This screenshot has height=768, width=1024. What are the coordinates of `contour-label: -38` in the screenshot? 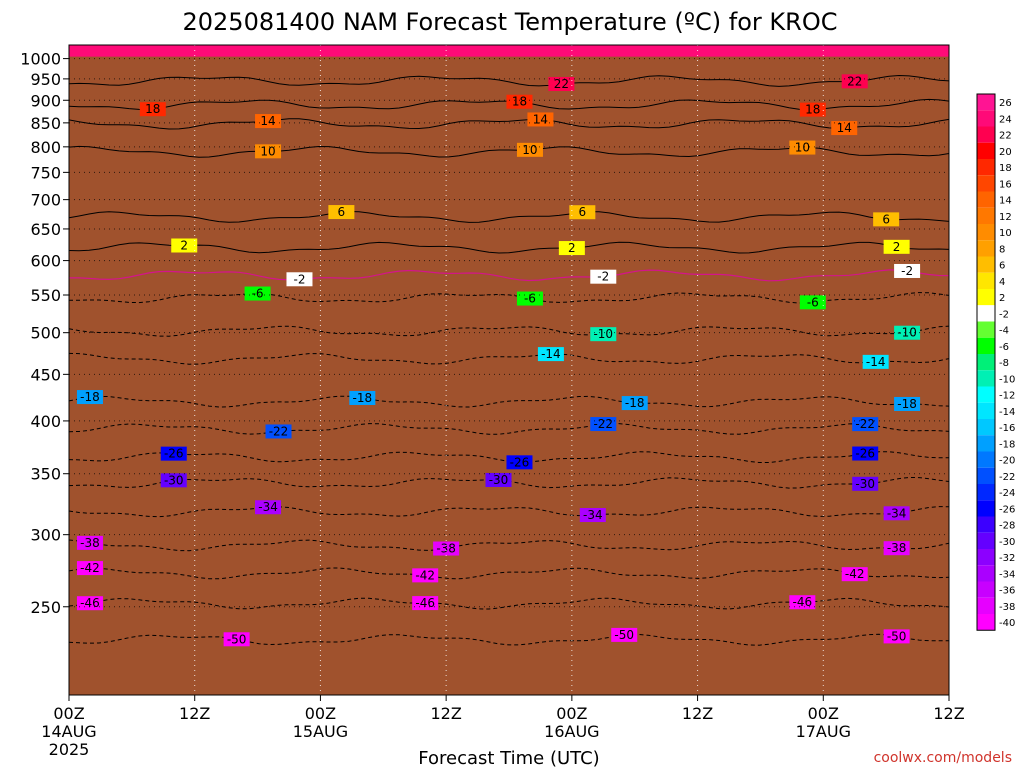 It's located at (897, 548).